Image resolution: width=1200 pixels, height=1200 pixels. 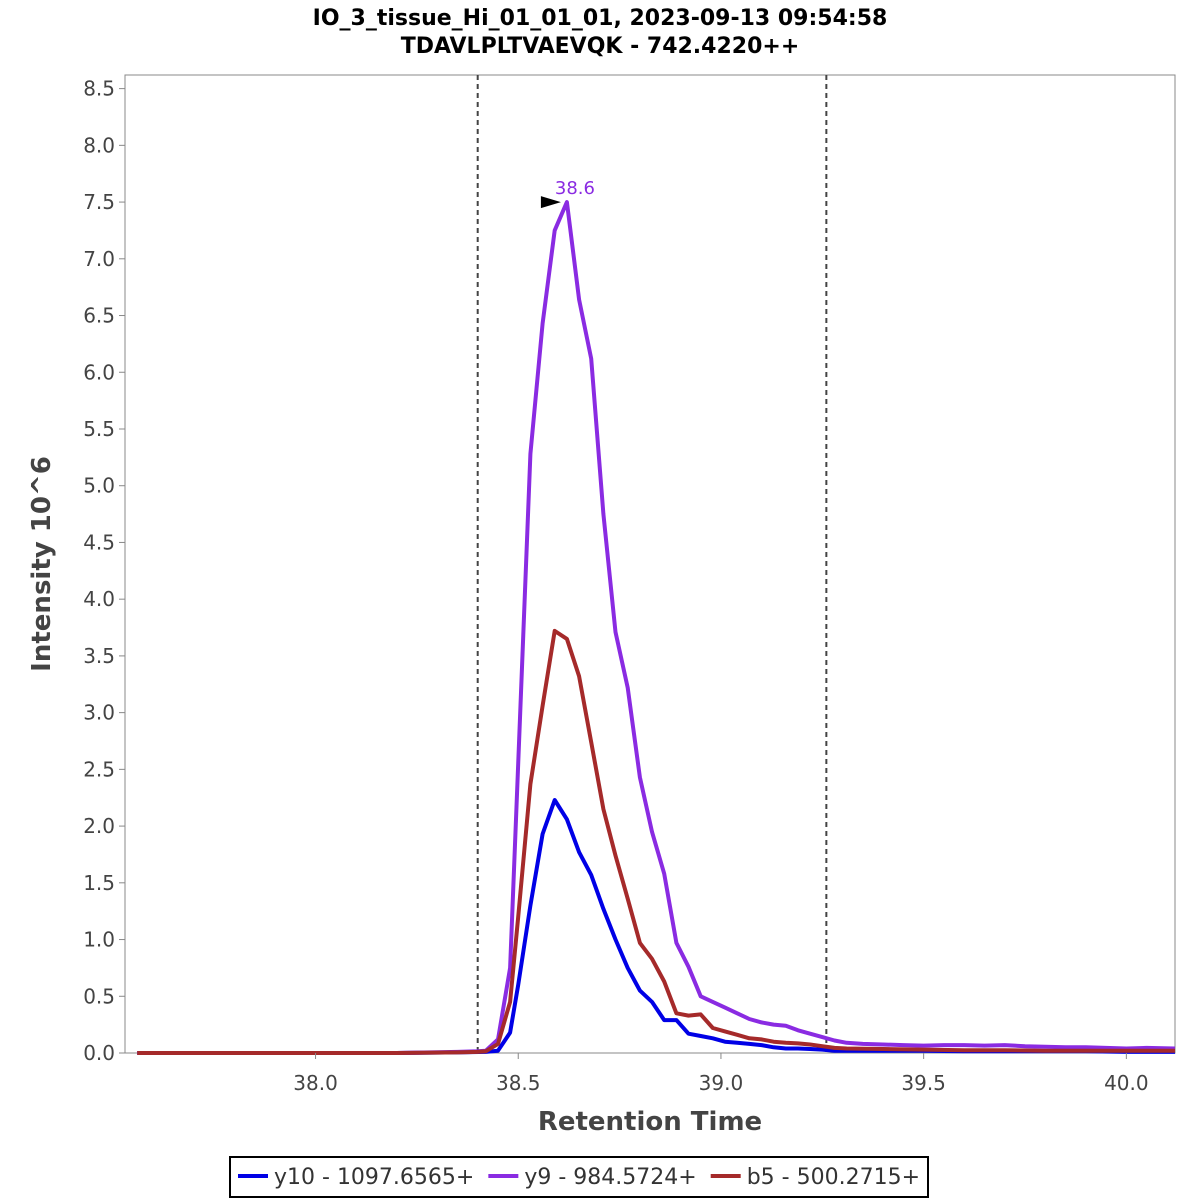 What do you see at coordinates (518, 1083) in the screenshot?
I see `x-tick-label: 38.5` at bounding box center [518, 1083].